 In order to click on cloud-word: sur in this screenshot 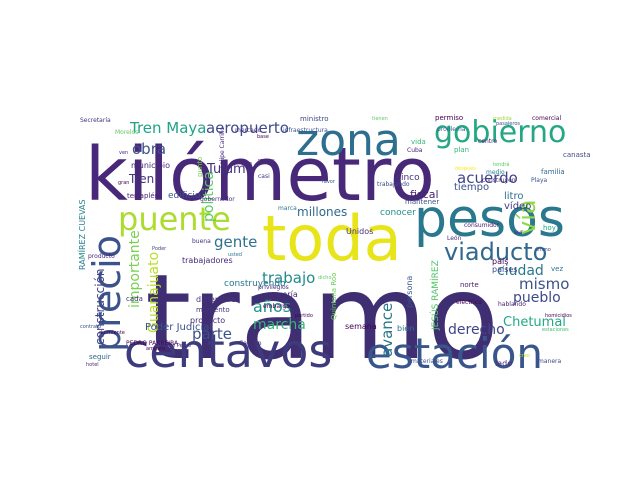, I will do `click(519, 232)`.